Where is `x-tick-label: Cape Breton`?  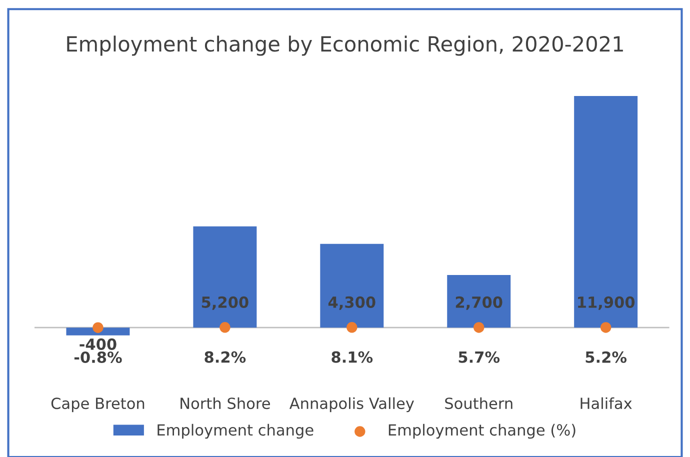 x-tick-label: Cape Breton is located at coordinates (97, 405).